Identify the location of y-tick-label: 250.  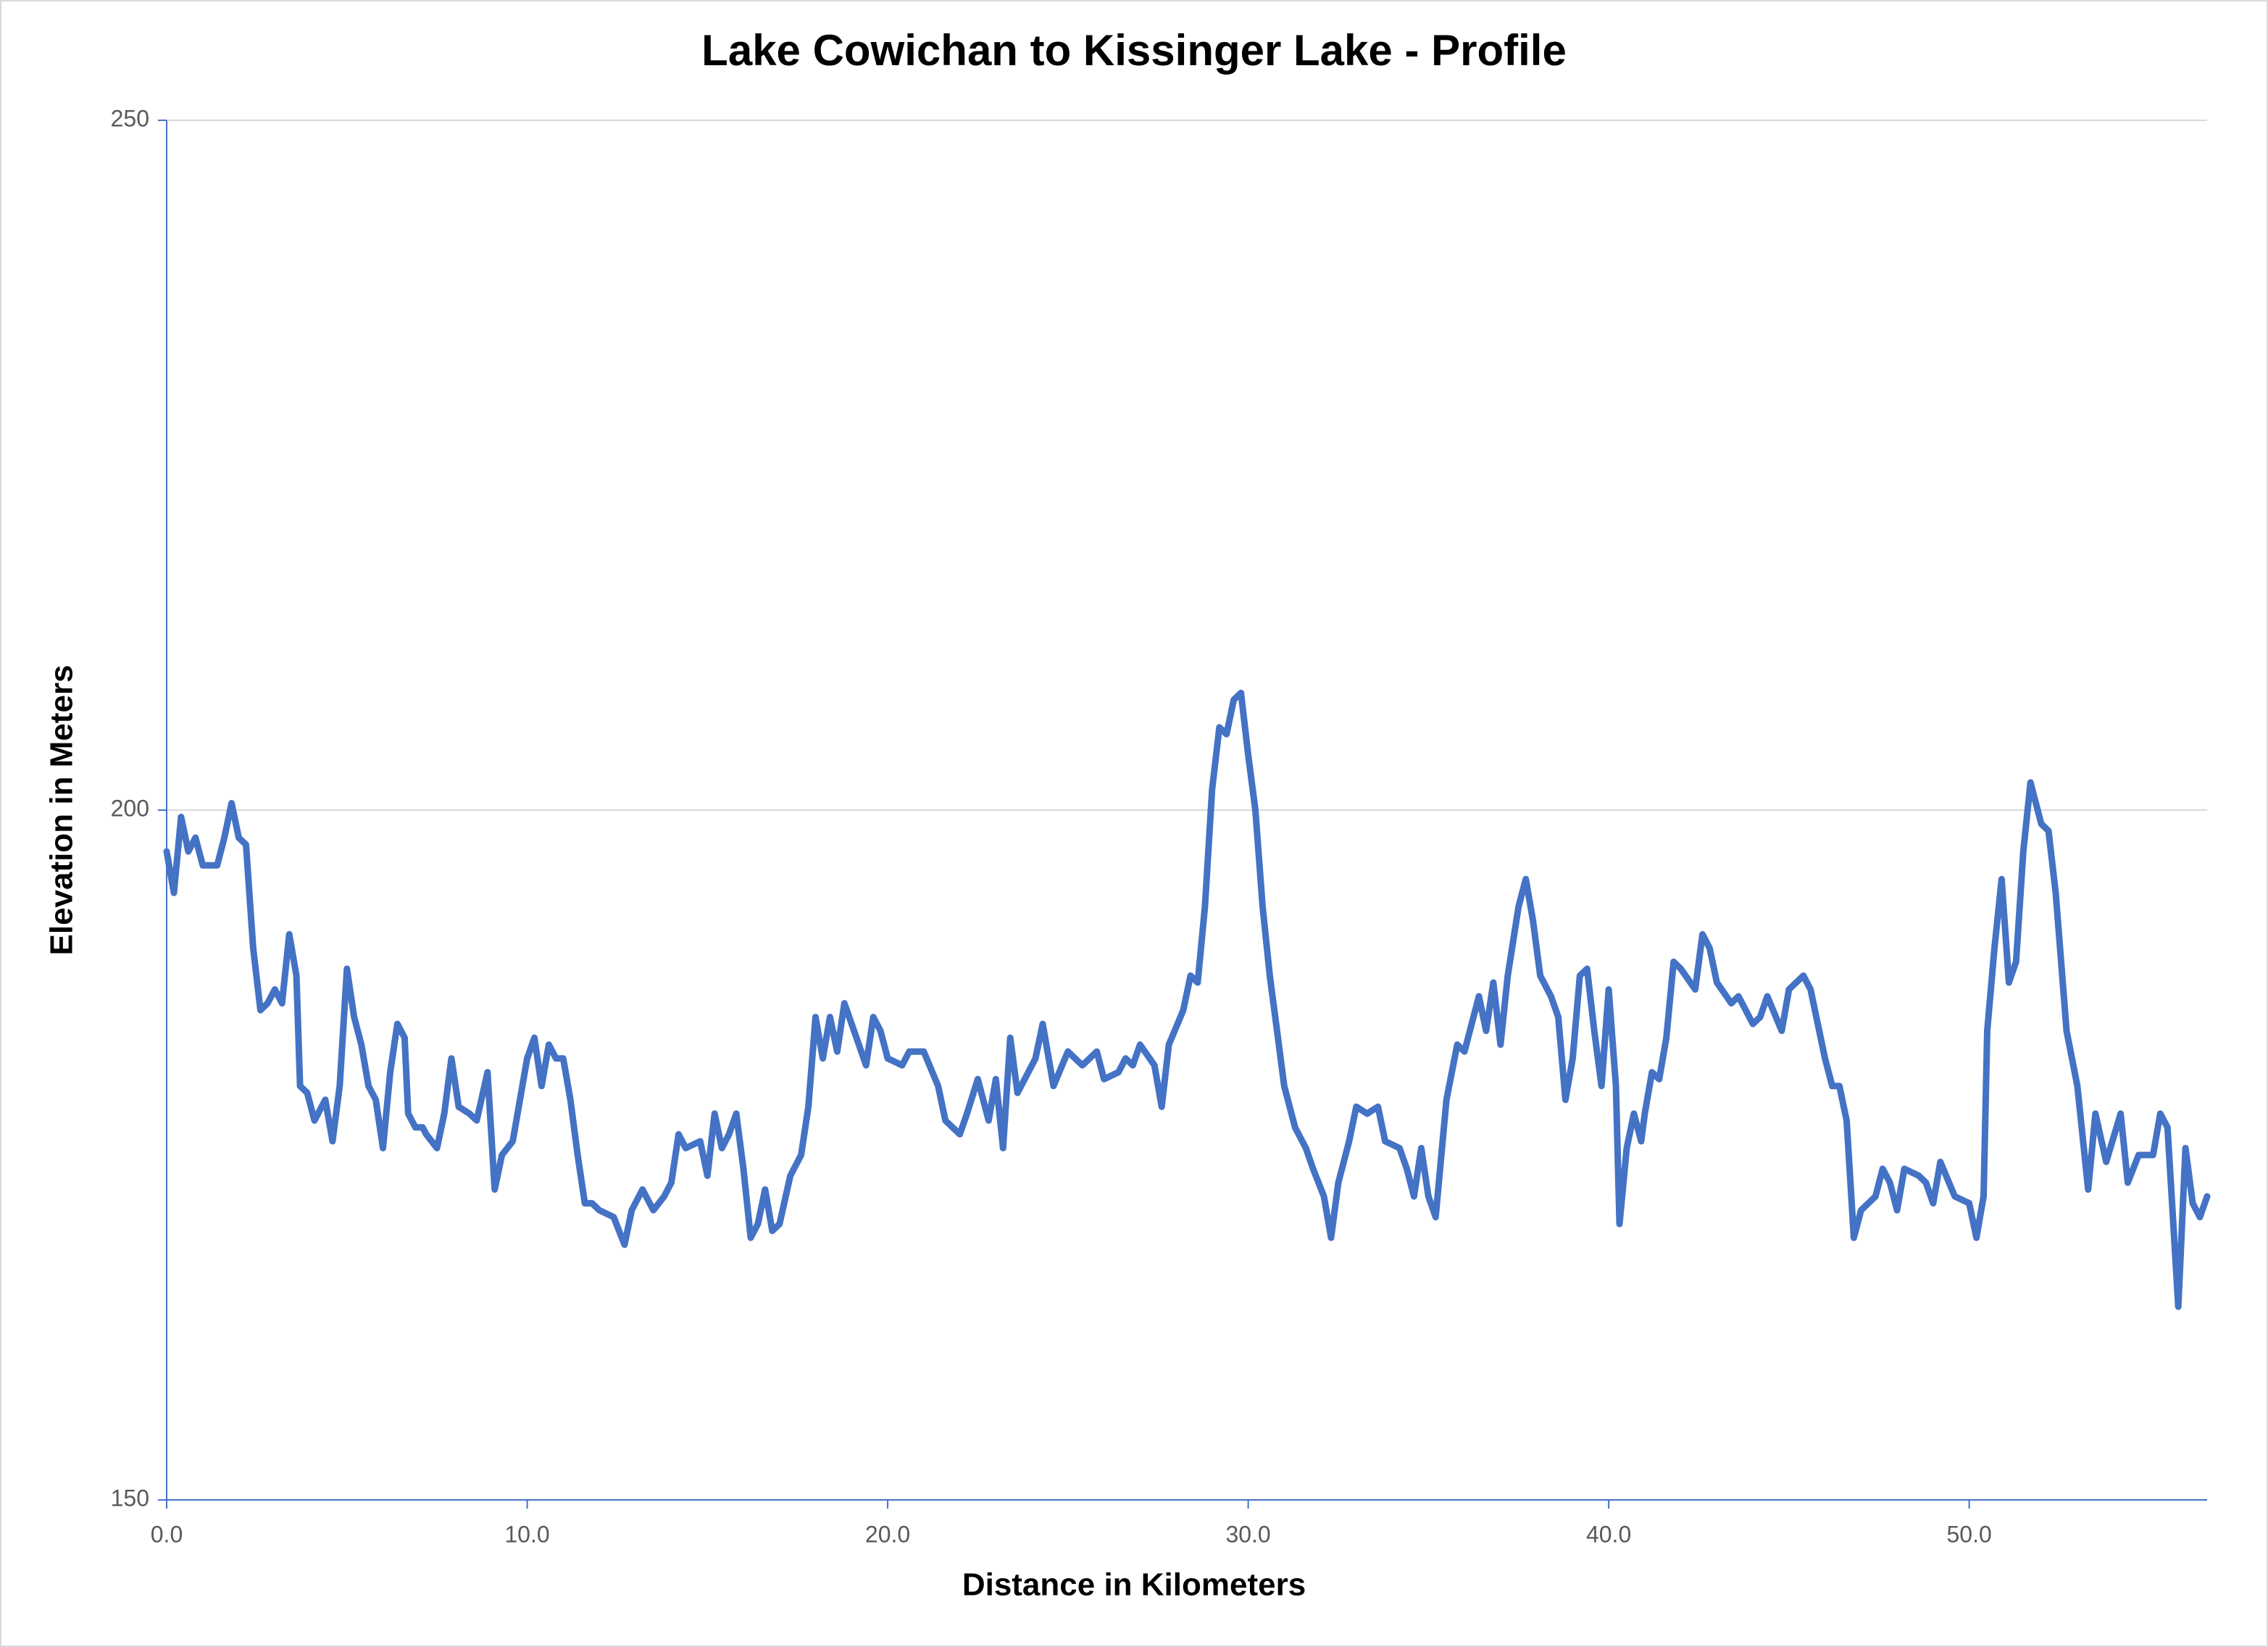
(130, 118).